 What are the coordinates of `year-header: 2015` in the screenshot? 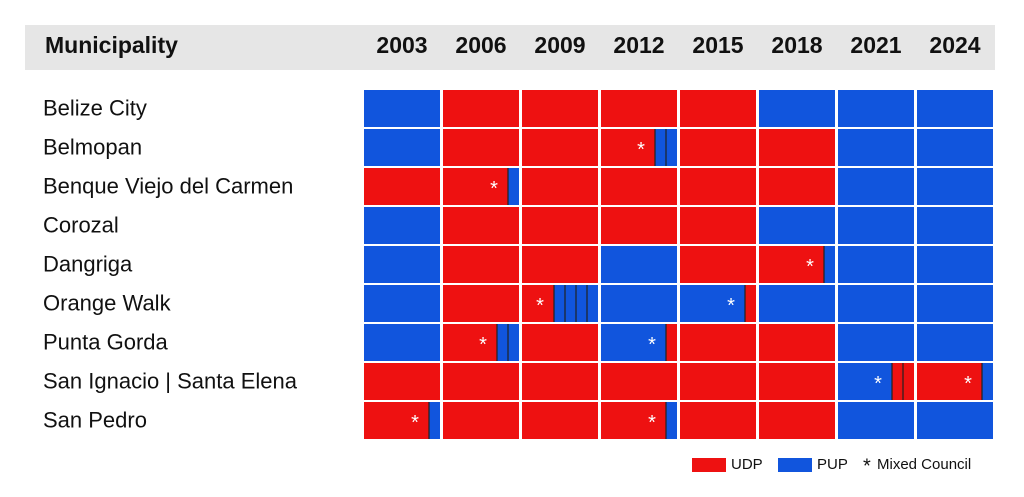 It's located at (717, 45).